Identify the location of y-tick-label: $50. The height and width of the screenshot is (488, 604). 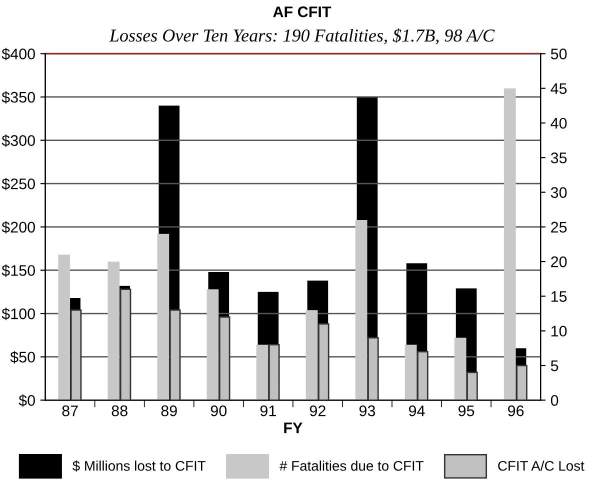
(22, 357).